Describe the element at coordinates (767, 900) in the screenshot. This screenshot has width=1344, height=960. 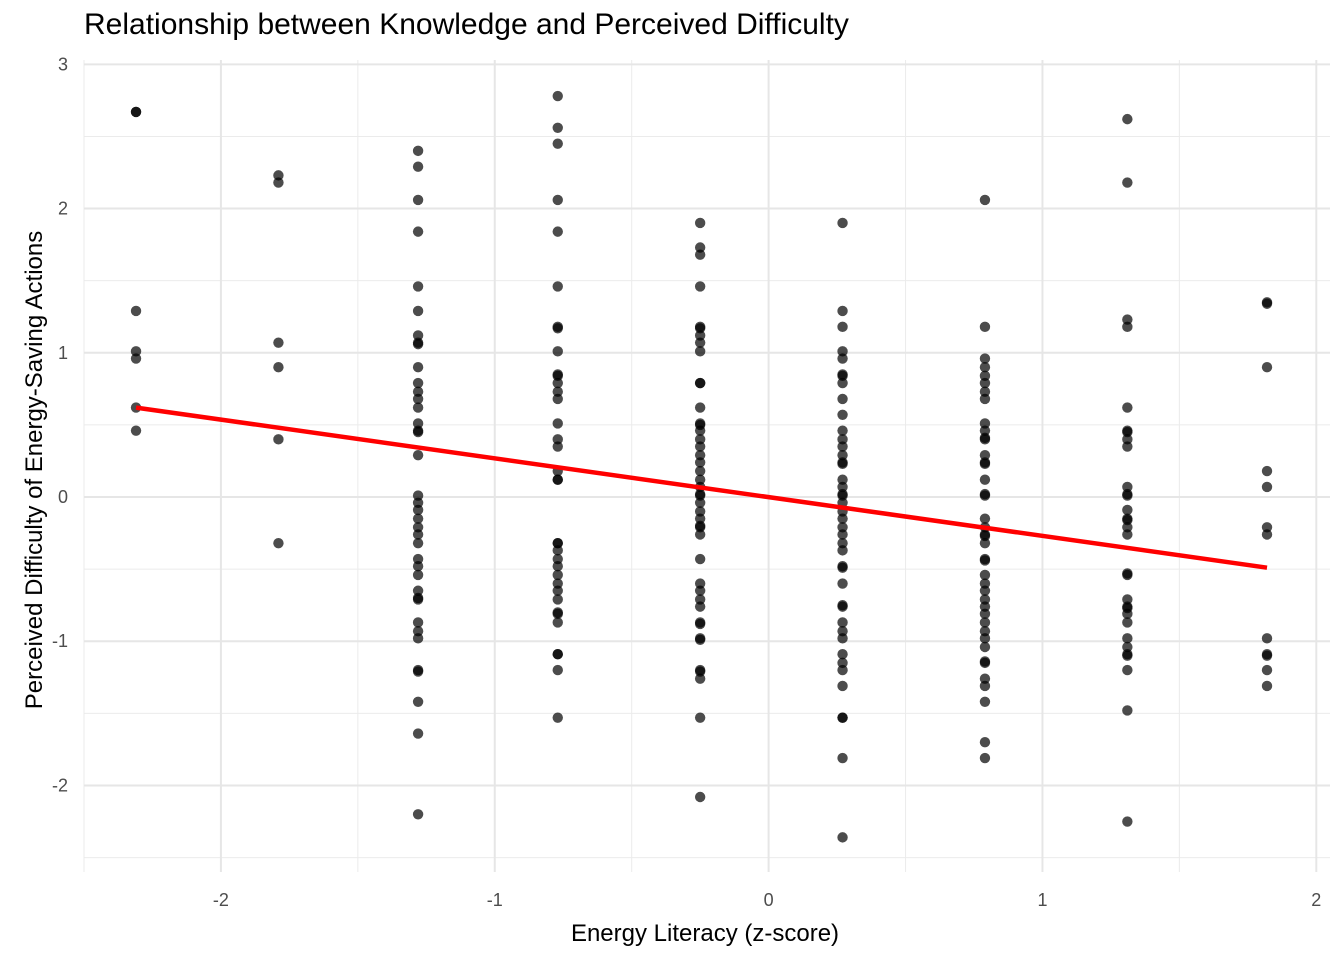
I see `x-tick-labels: -2 -1 0 1 2` at that location.